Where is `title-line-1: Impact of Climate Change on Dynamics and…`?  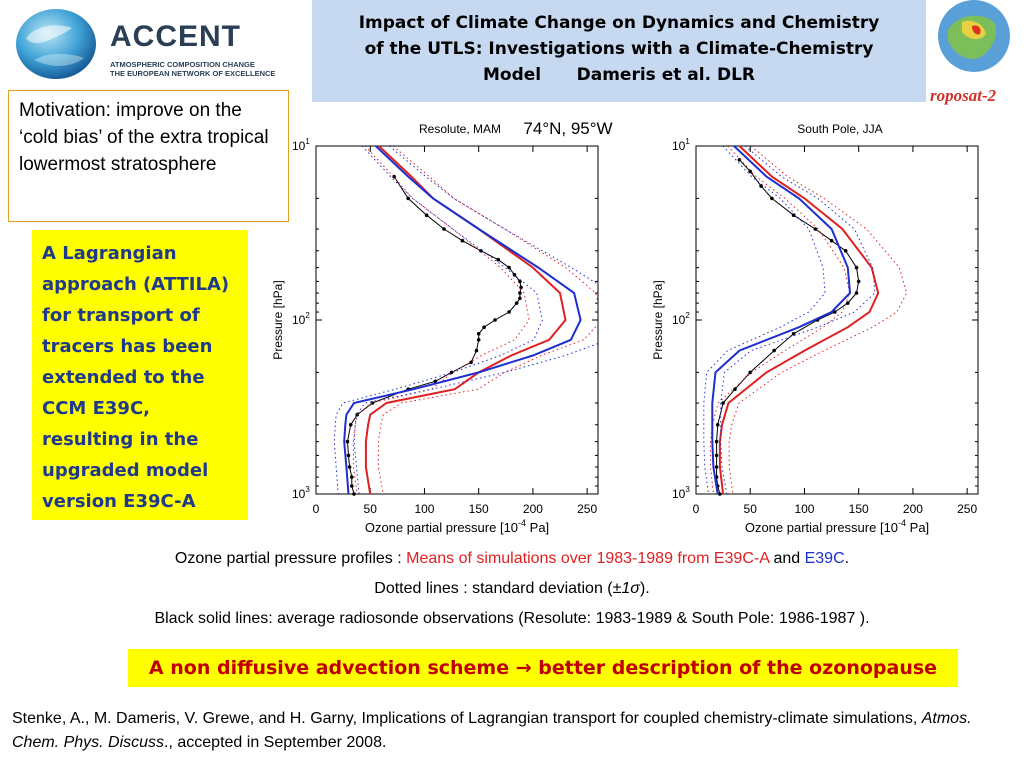
title-line-1: Impact of Climate Change on Dynamics and… is located at coordinates (619, 23).